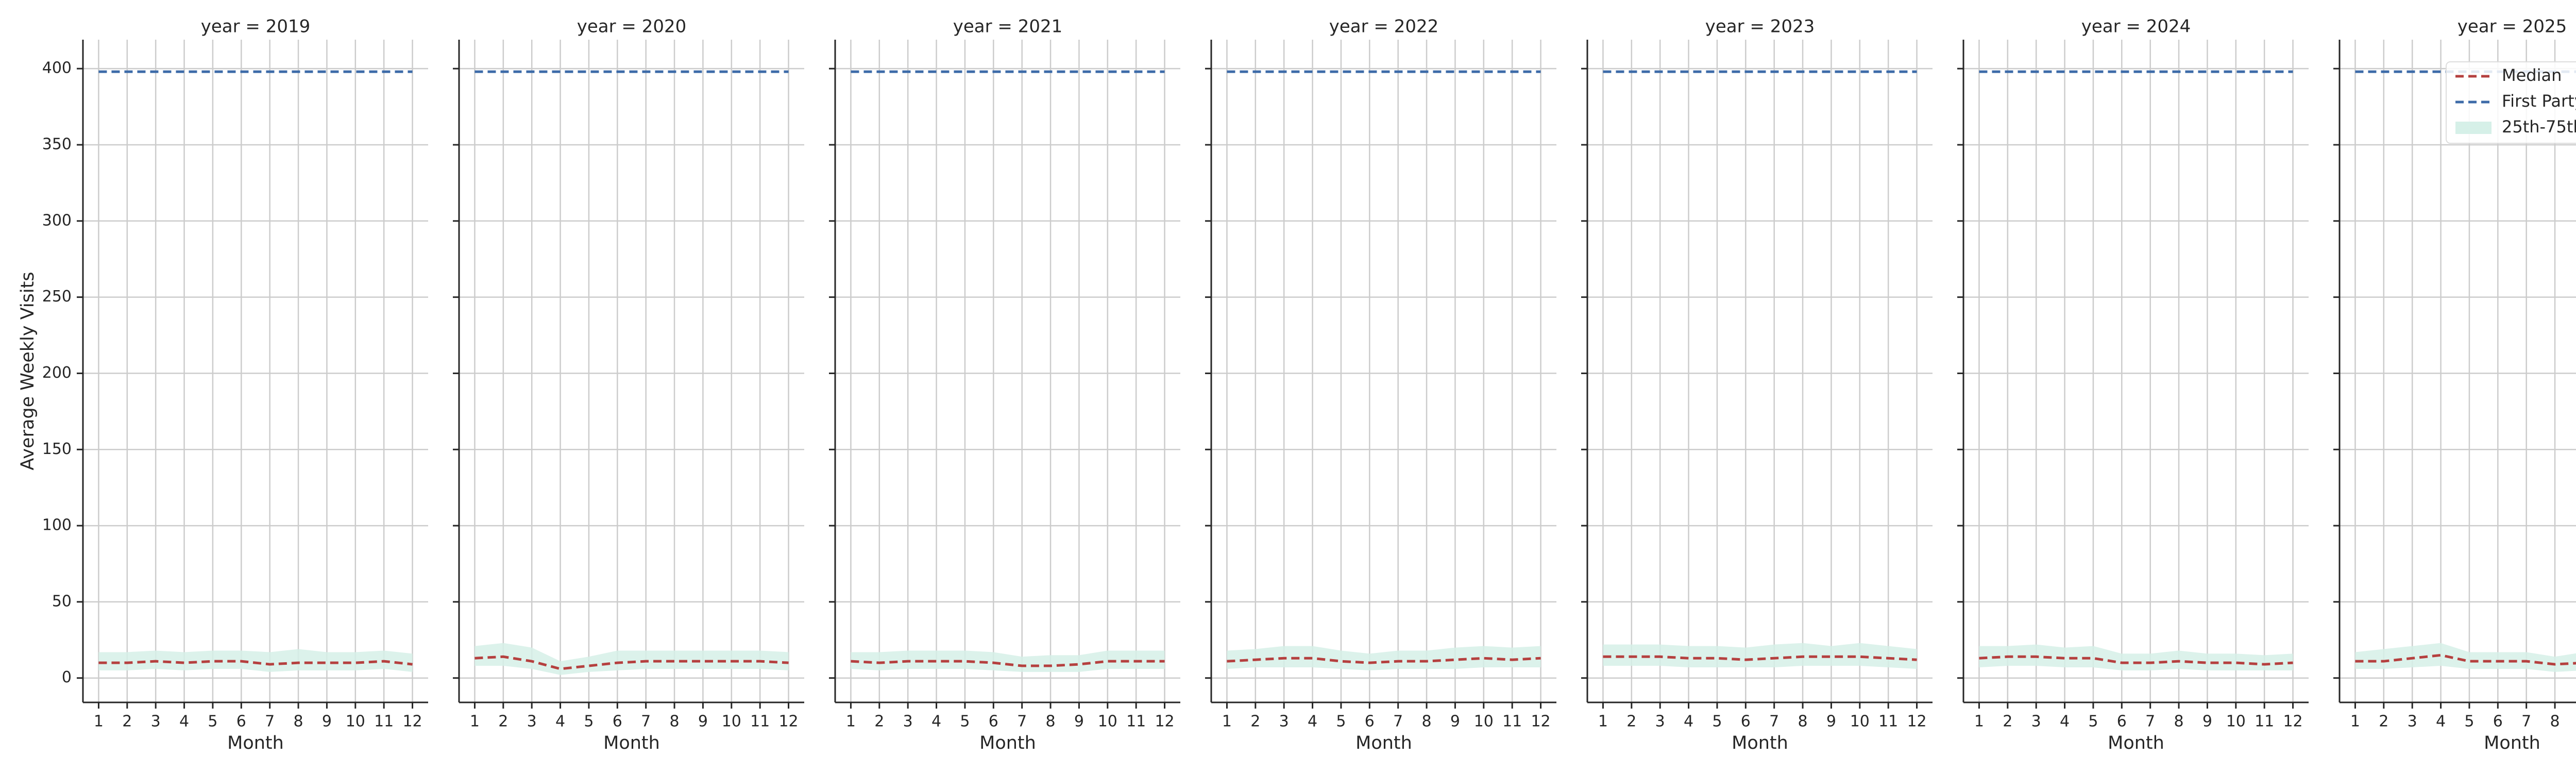  Describe the element at coordinates (1007, 26) in the screenshot. I see `panel-title: year = 2021` at that location.